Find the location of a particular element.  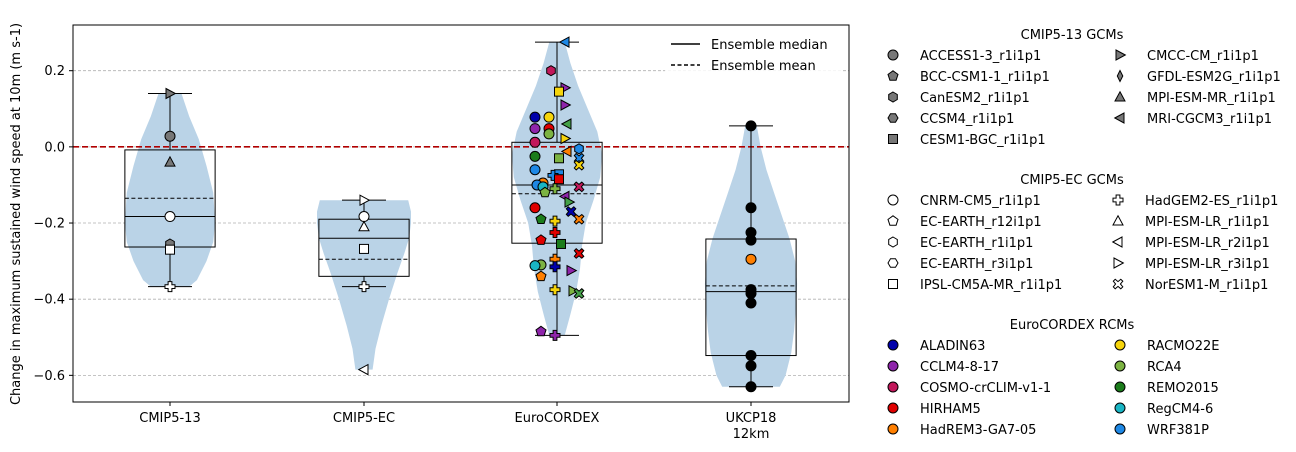

x-tick-label: CMIP5-13 is located at coordinates (169, 418).